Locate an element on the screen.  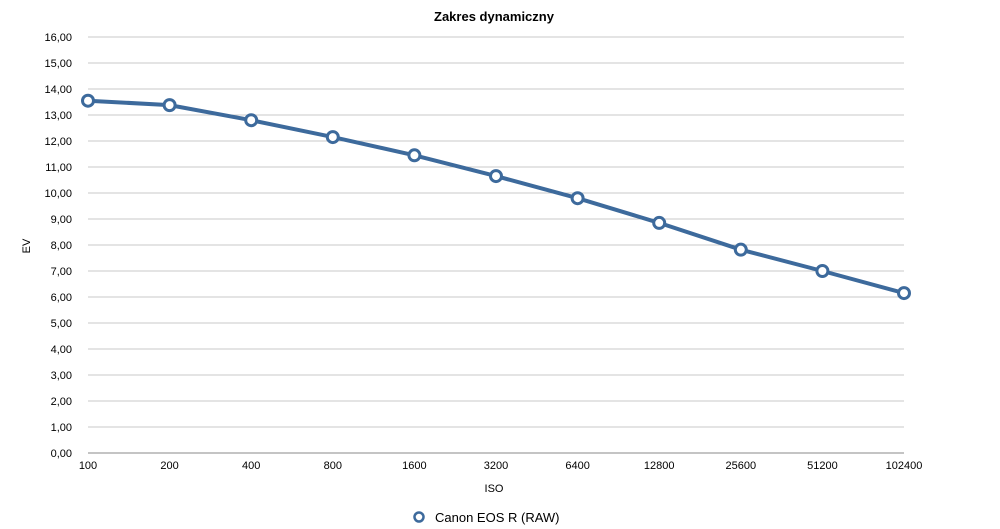
x-tick-label: 51200 is located at coordinates (822, 466).